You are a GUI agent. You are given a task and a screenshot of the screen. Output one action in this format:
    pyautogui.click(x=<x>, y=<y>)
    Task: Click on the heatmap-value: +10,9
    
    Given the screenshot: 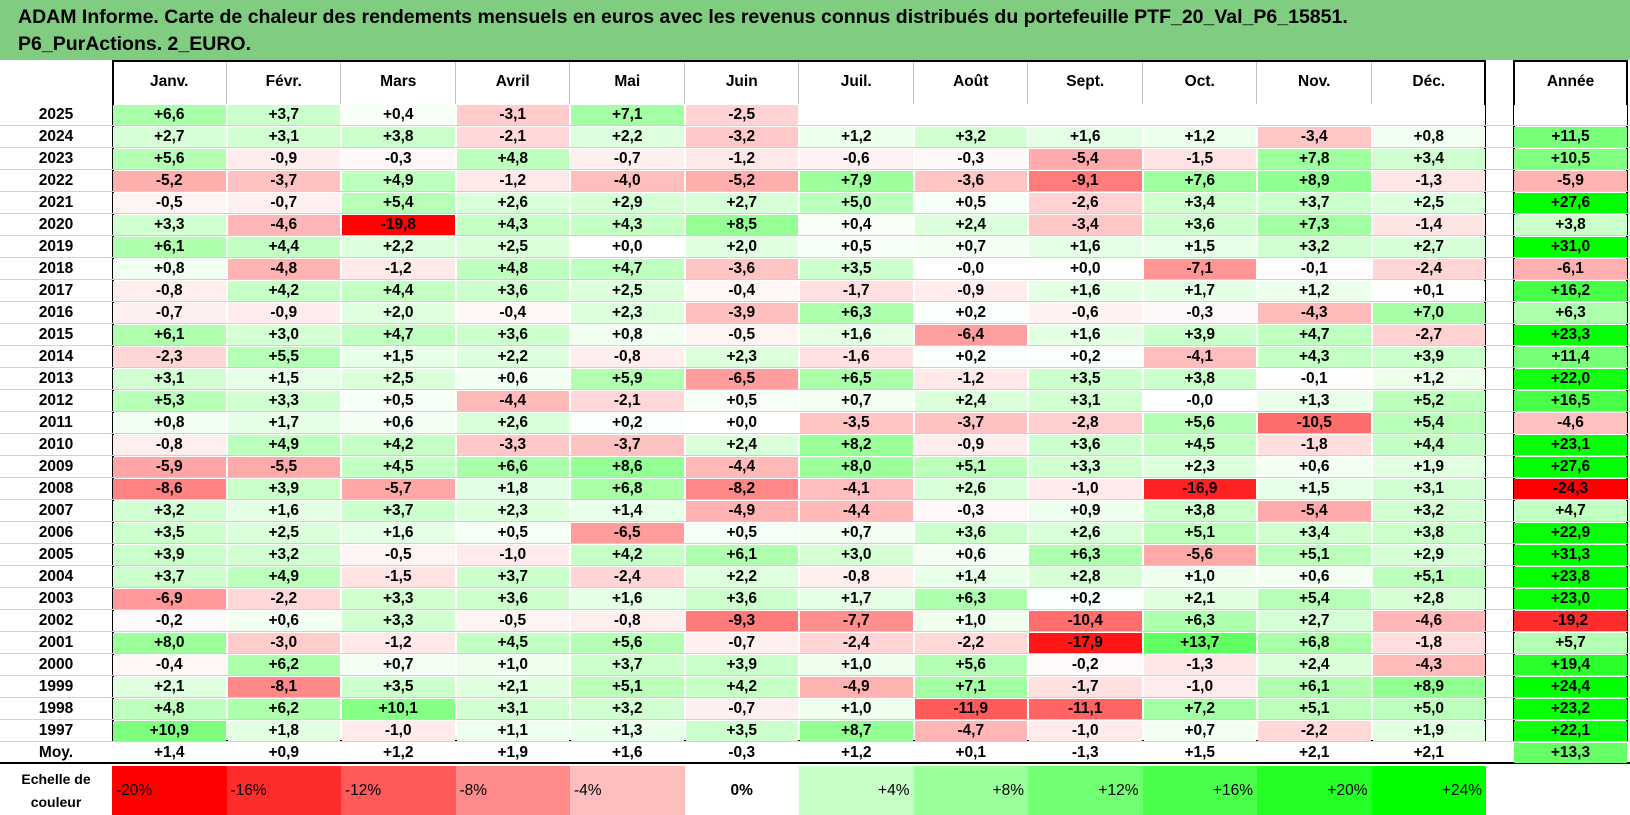 What is the action you would take?
    pyautogui.click(x=169, y=730)
    